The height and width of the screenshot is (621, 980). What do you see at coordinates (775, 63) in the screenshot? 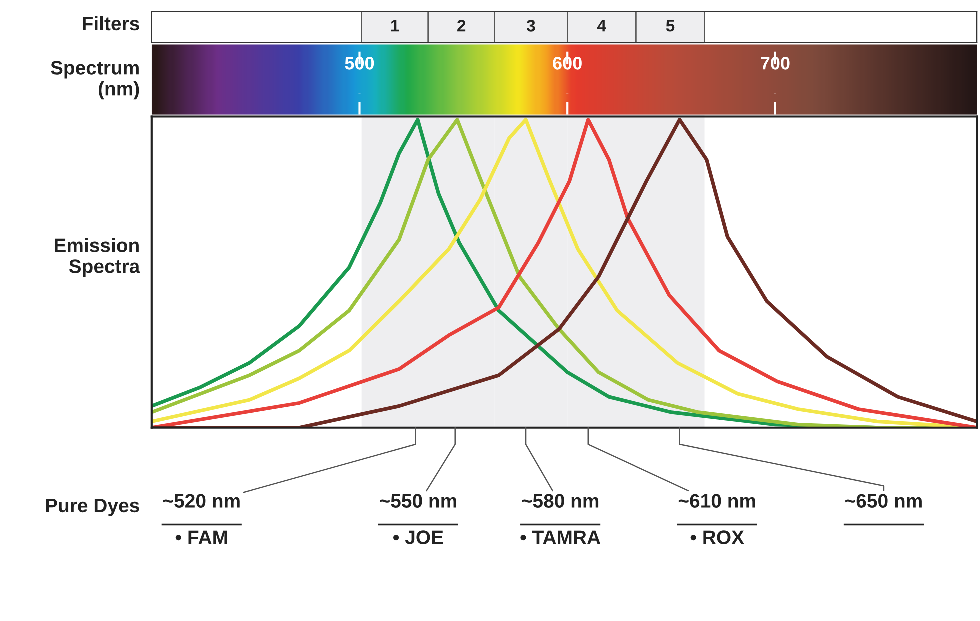
I see `x-tick-label: 700` at bounding box center [775, 63].